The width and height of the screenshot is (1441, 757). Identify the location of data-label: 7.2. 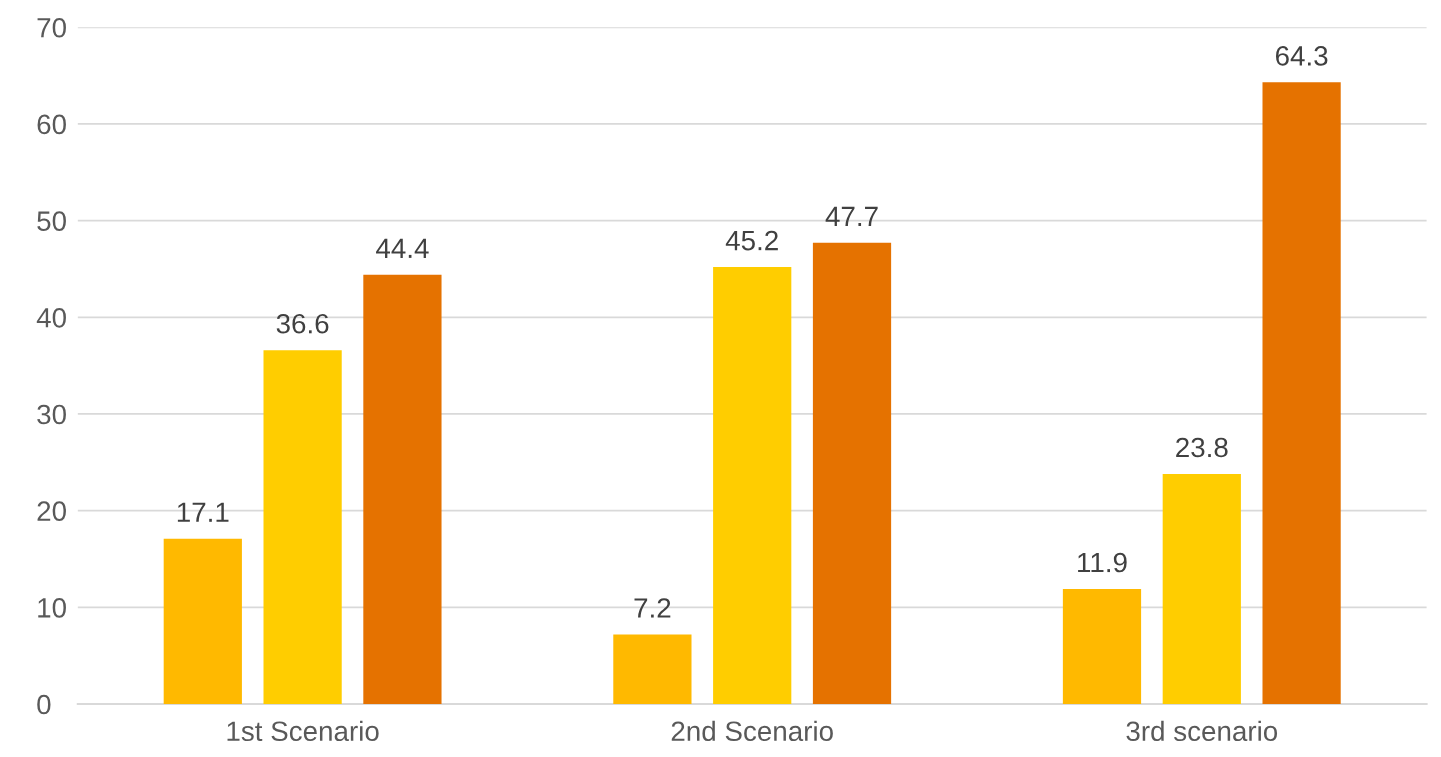
(652, 608).